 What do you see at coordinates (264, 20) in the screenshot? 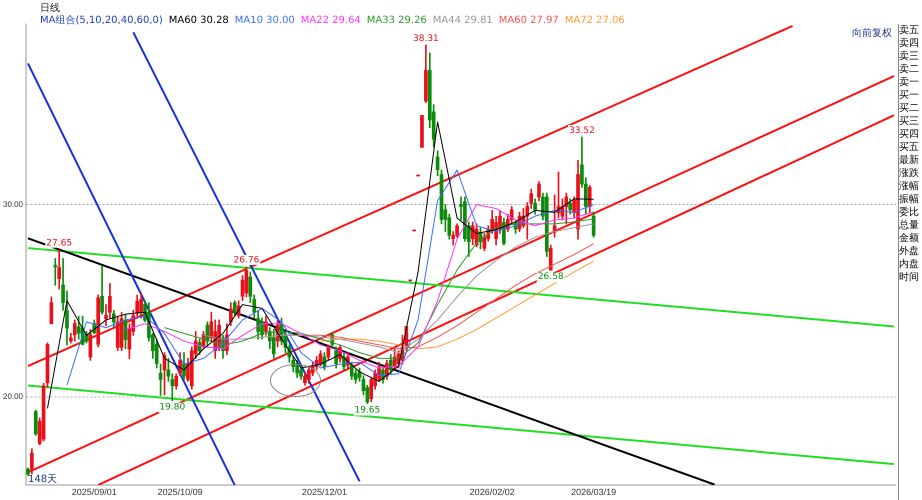
I see `text: MA10 30.00` at bounding box center [264, 20].